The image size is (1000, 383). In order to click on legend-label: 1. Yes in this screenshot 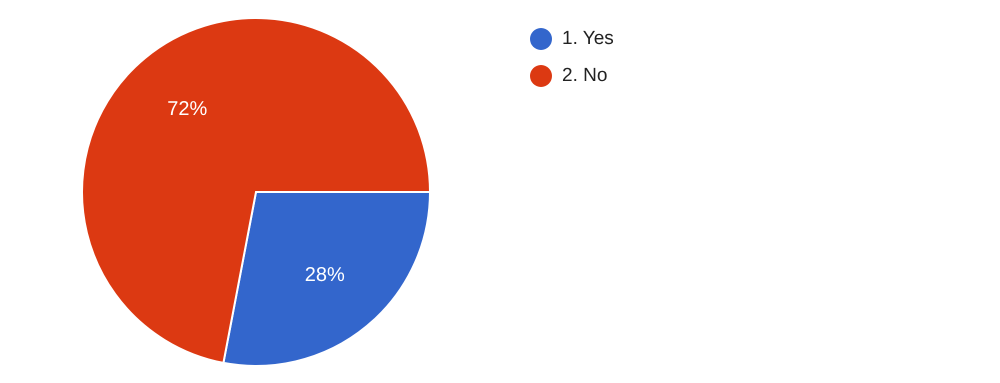, I will do `click(588, 39)`.